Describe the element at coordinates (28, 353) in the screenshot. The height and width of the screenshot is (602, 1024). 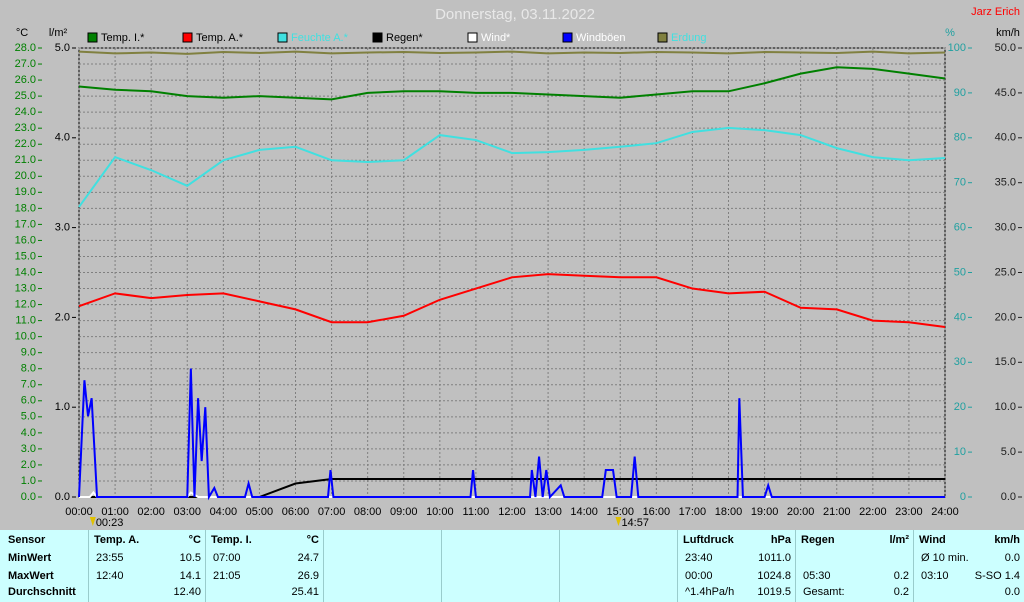
I see `y-tick-label: 9.0` at that location.